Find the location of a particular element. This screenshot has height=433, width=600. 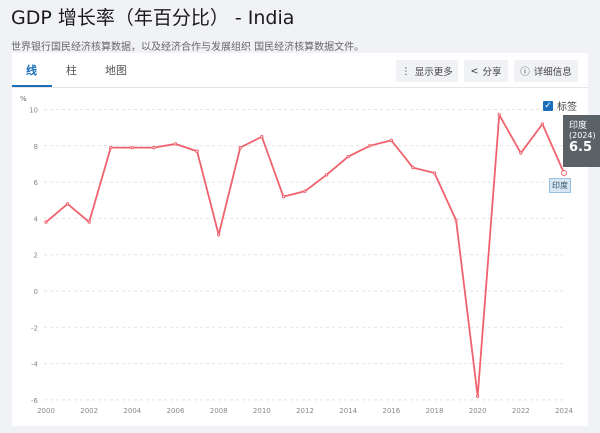

tab-bar: 线 柱 地图 ⋮ 显示更多 < 分享 ⓘ 详细信息 is located at coordinates (300, 70).